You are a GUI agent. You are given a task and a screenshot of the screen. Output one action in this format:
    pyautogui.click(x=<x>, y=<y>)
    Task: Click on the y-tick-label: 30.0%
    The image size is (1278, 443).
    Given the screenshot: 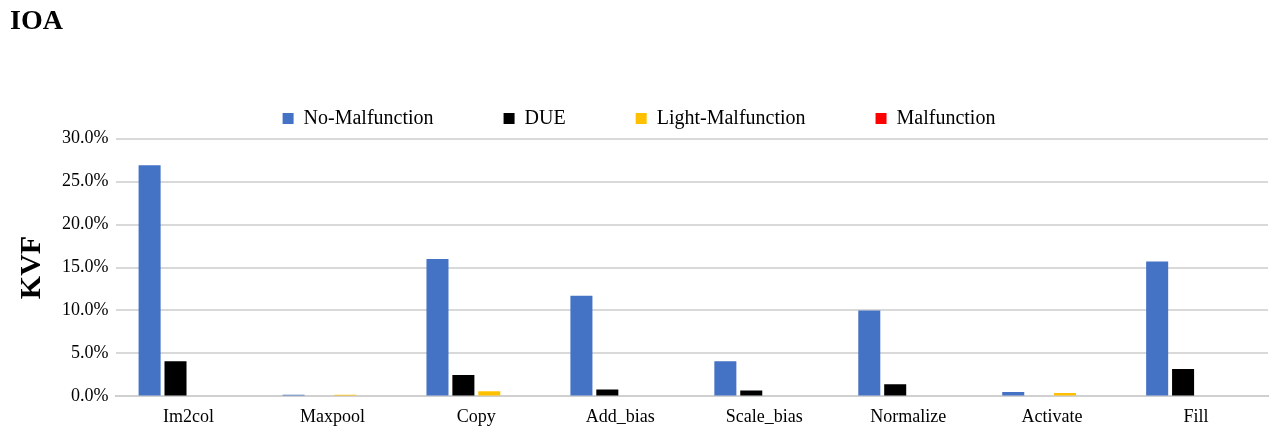 What is the action you would take?
    pyautogui.click(x=85, y=137)
    